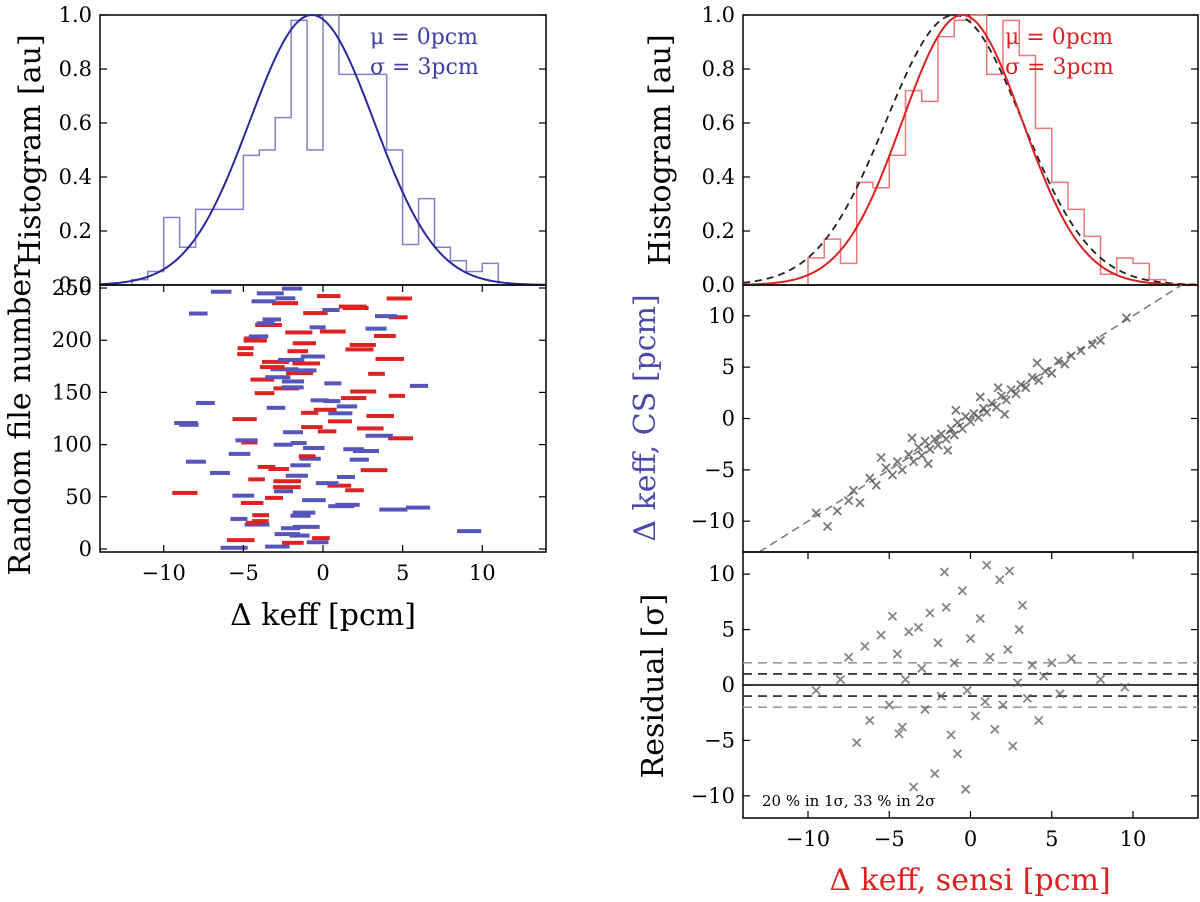 The image size is (1200, 902). Describe the element at coordinates (970, 839) in the screenshot. I see `xtick-label: 0` at that location.